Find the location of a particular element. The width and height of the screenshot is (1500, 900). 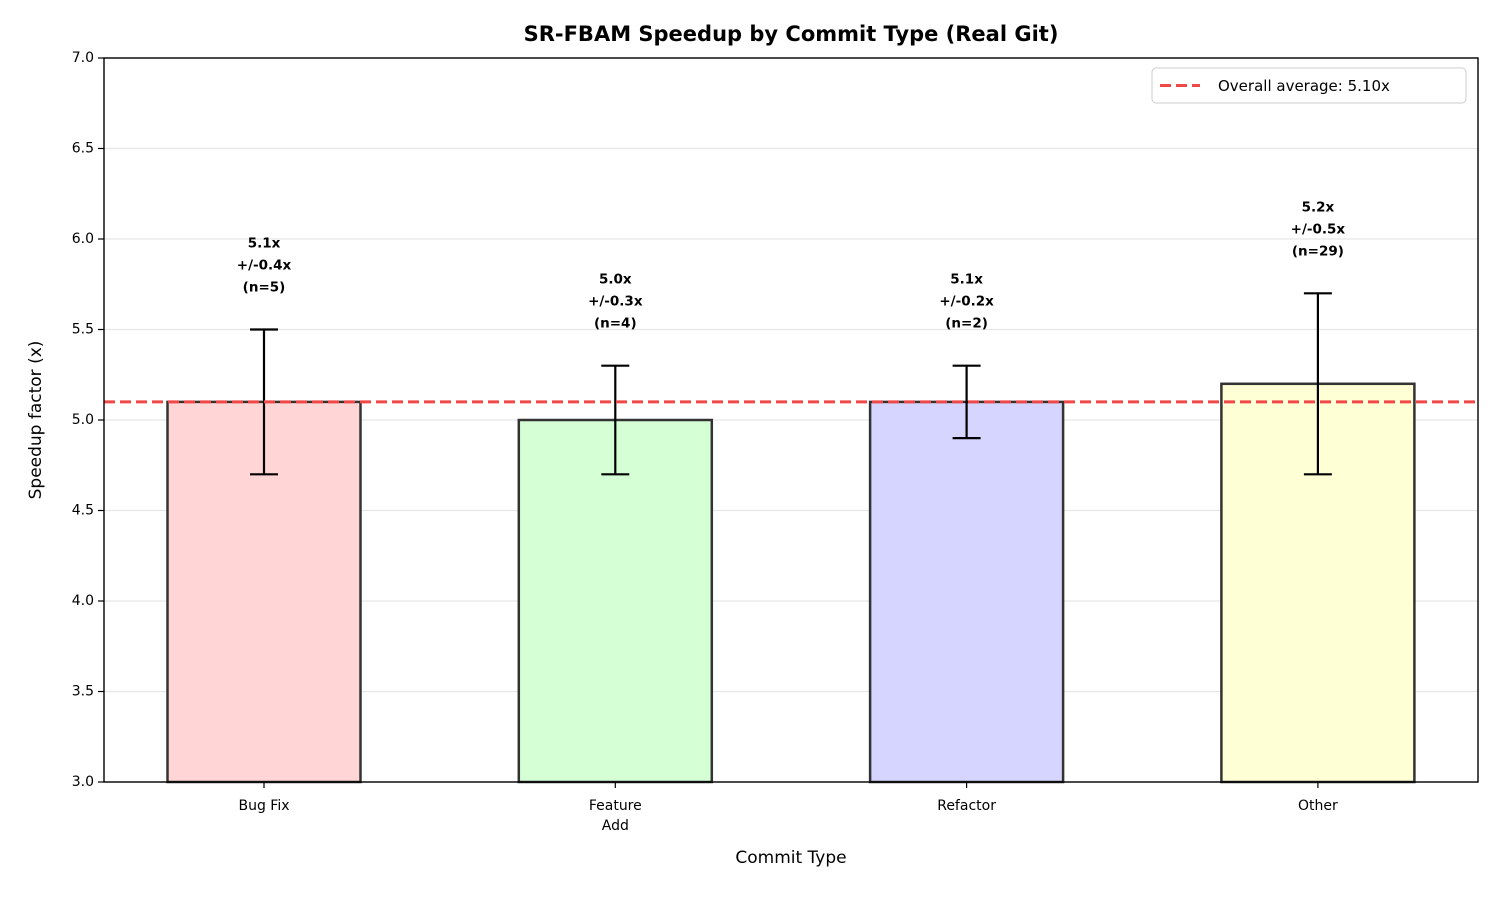

value-label: 5.1x +/-0.4x (n=5) is located at coordinates (264, 266).